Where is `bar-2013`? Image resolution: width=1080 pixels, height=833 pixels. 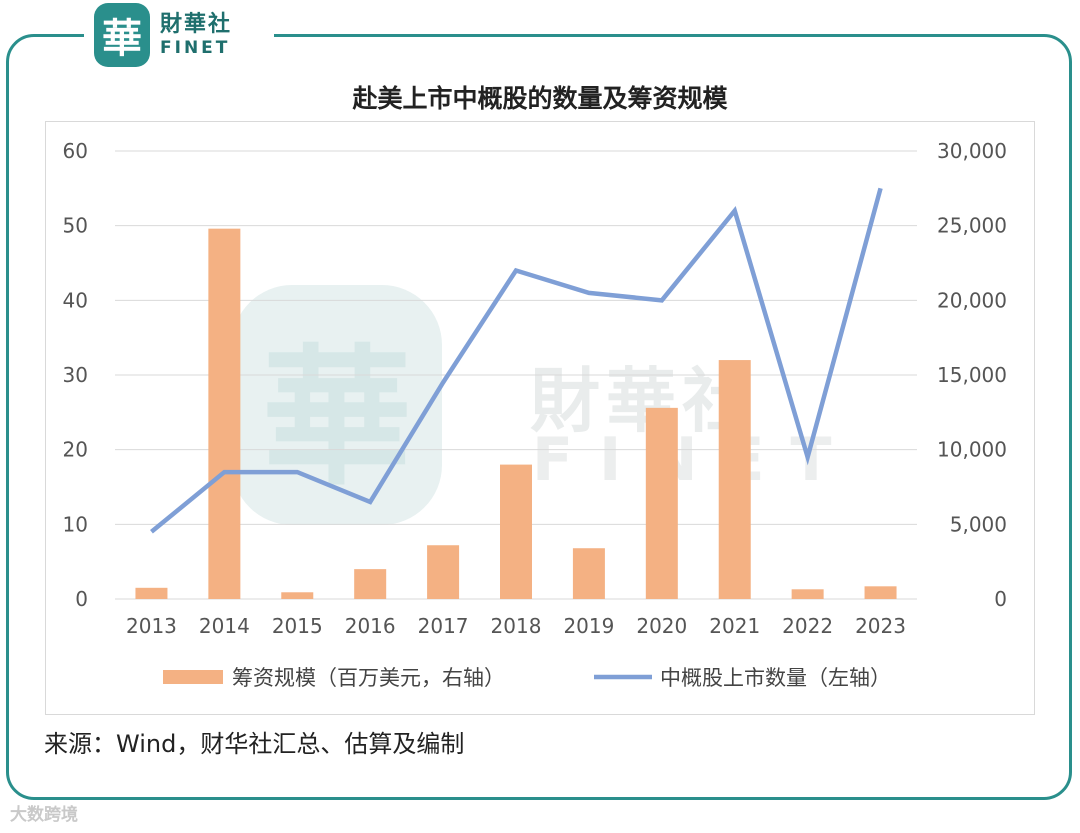
bar-2013 is located at coordinates (151, 593).